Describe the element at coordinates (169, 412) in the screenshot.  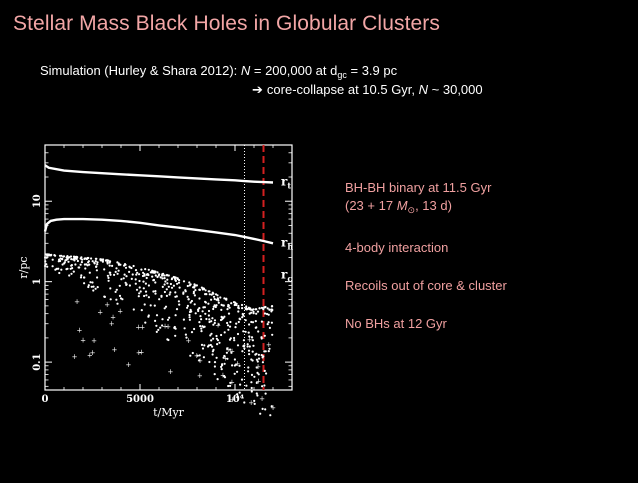
I see `x-axis-label: t/Myr` at that location.